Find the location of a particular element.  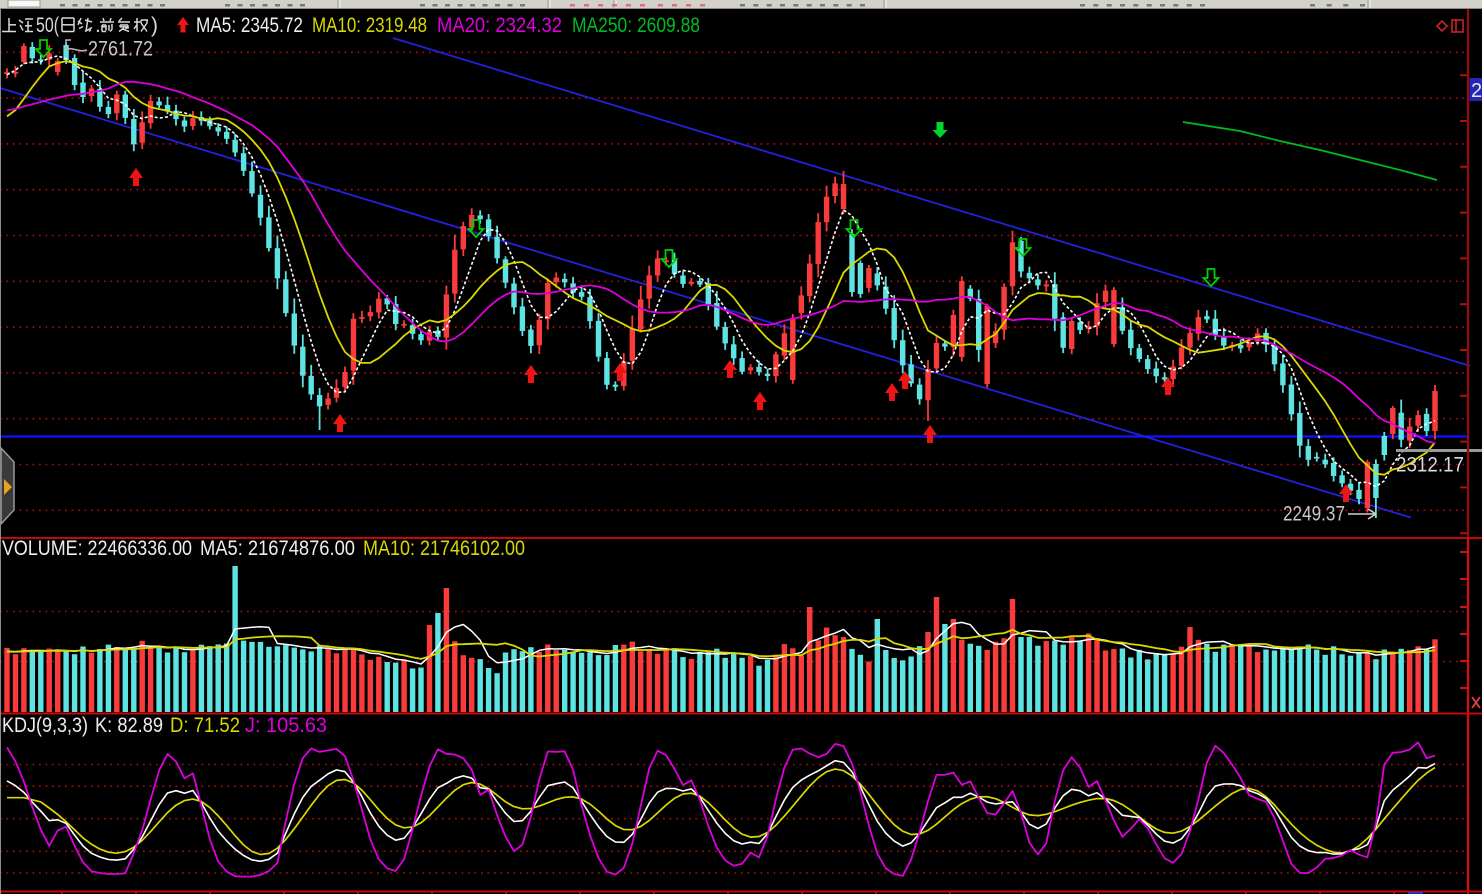

svg-text: MA10: 21746102.00 is located at coordinates (444, 548).